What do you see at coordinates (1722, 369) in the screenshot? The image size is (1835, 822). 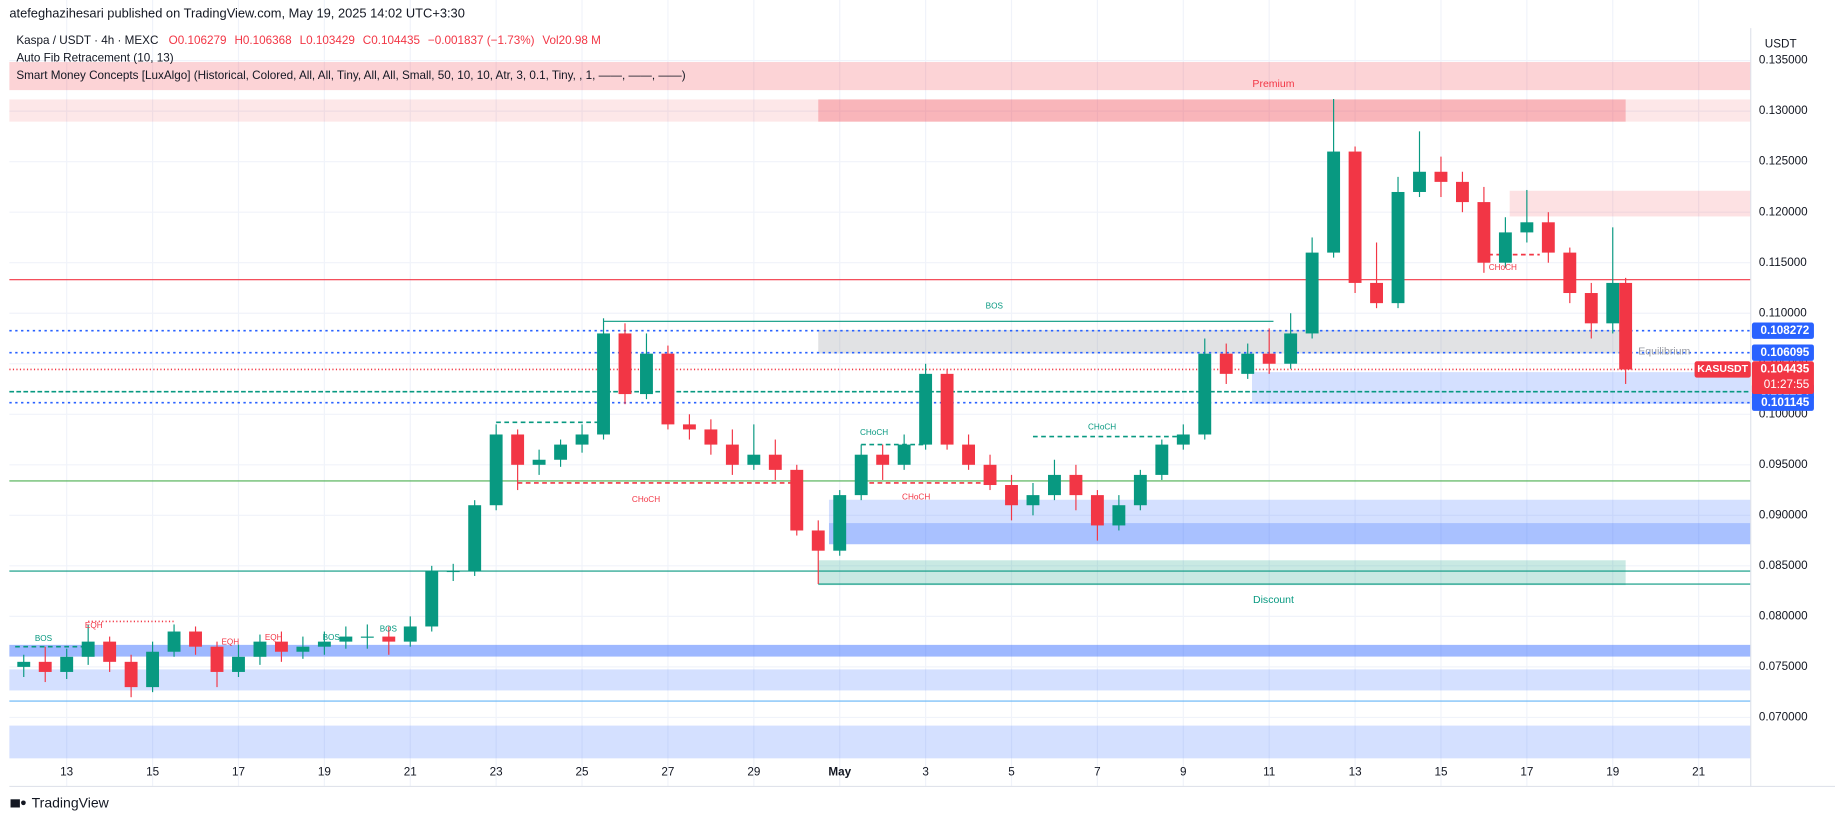 I see `symbol-tag: KASUSDT` at bounding box center [1722, 369].